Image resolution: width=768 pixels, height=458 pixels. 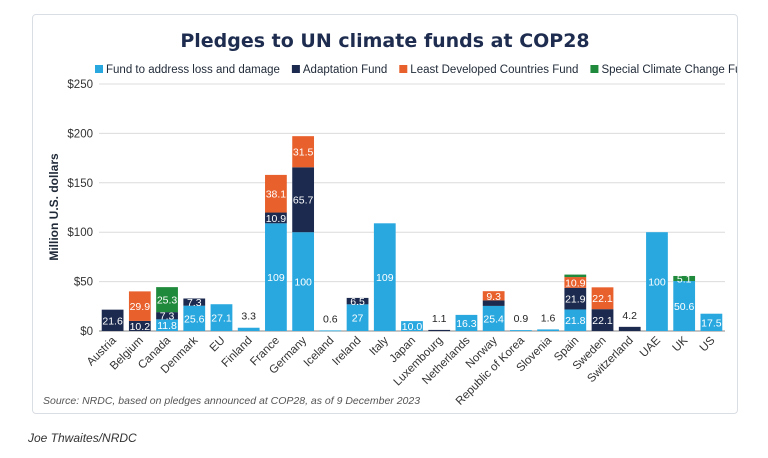 What do you see at coordinates (629, 316) in the screenshot?
I see `data-label-above: 4.2` at bounding box center [629, 316].